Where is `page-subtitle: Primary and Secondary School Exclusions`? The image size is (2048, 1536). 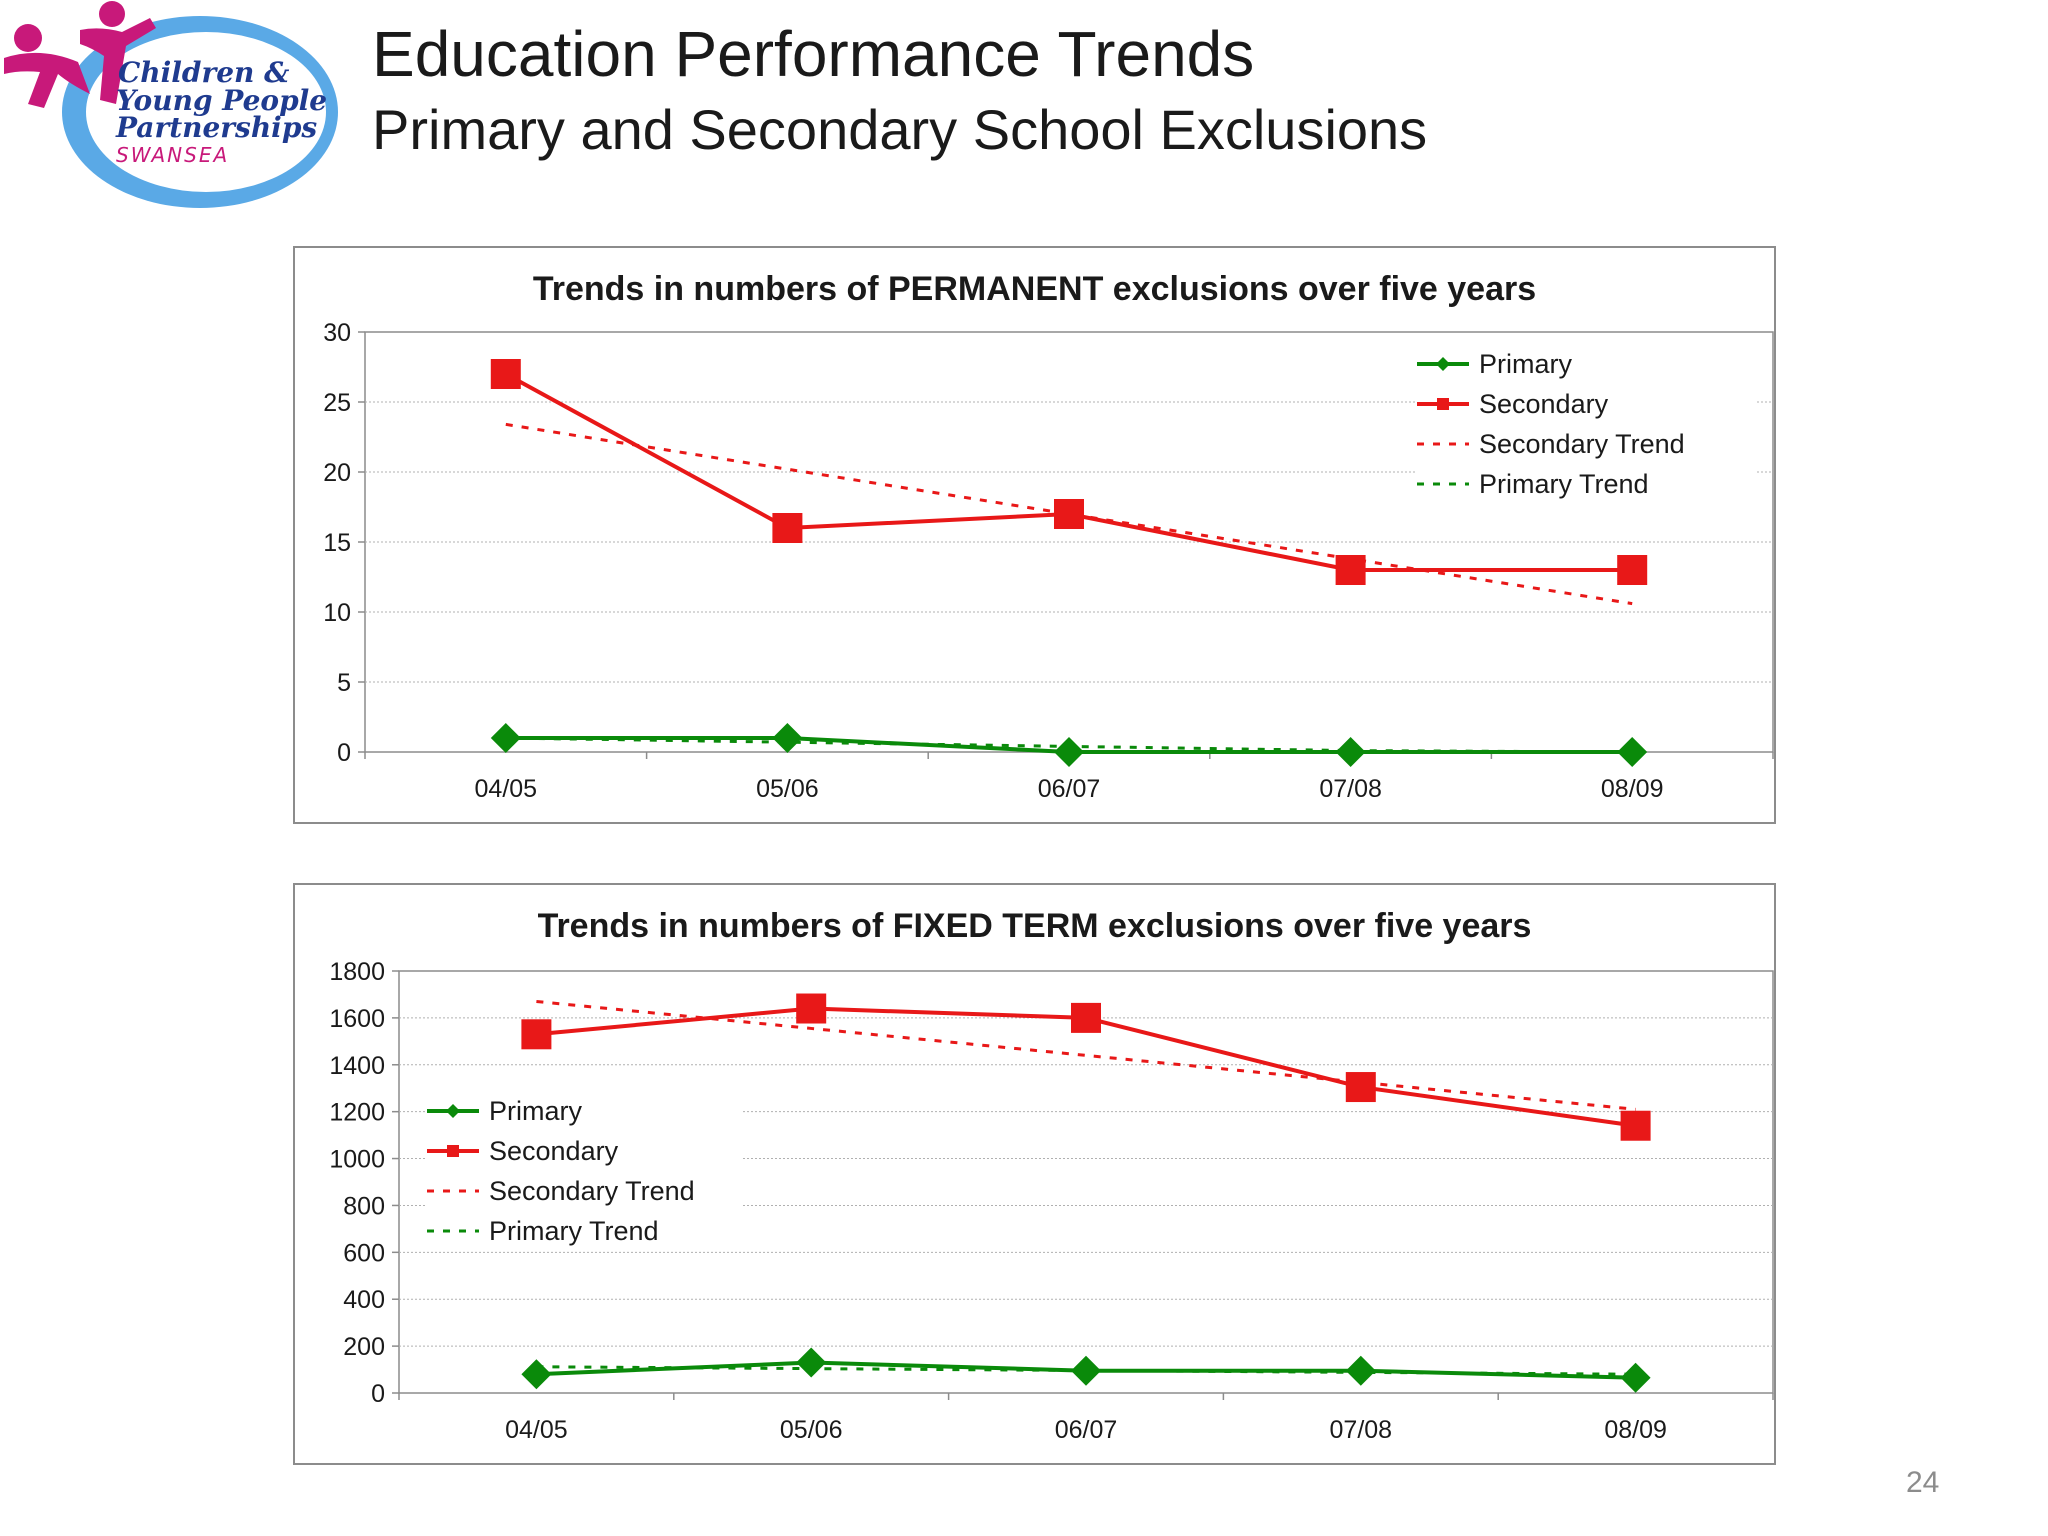
page-subtitle: Primary and Secondary School Exclusions is located at coordinates (900, 129).